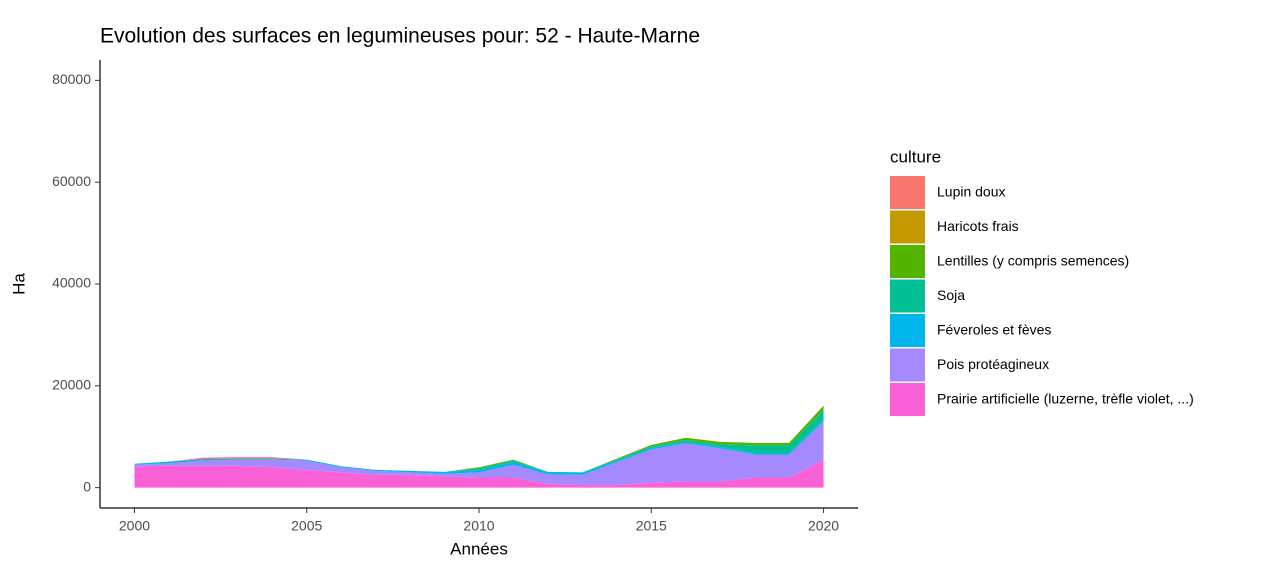 The width and height of the screenshot is (1270, 562). I want to click on x-axis-label: Années, so click(479, 548).